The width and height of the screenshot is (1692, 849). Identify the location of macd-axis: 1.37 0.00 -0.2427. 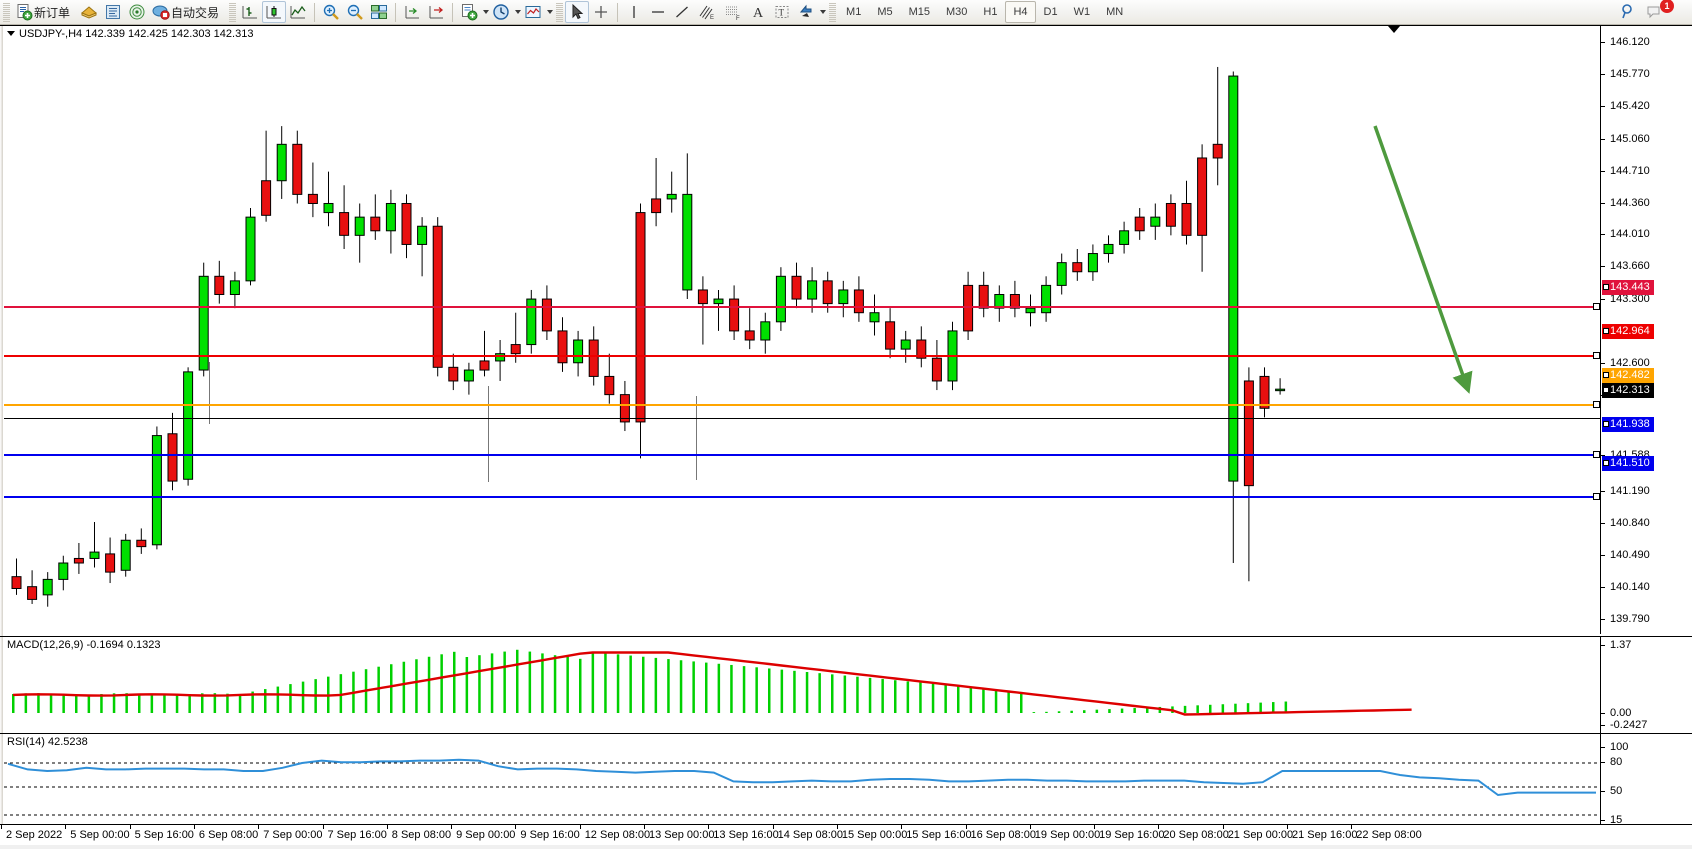
(1646, 685).